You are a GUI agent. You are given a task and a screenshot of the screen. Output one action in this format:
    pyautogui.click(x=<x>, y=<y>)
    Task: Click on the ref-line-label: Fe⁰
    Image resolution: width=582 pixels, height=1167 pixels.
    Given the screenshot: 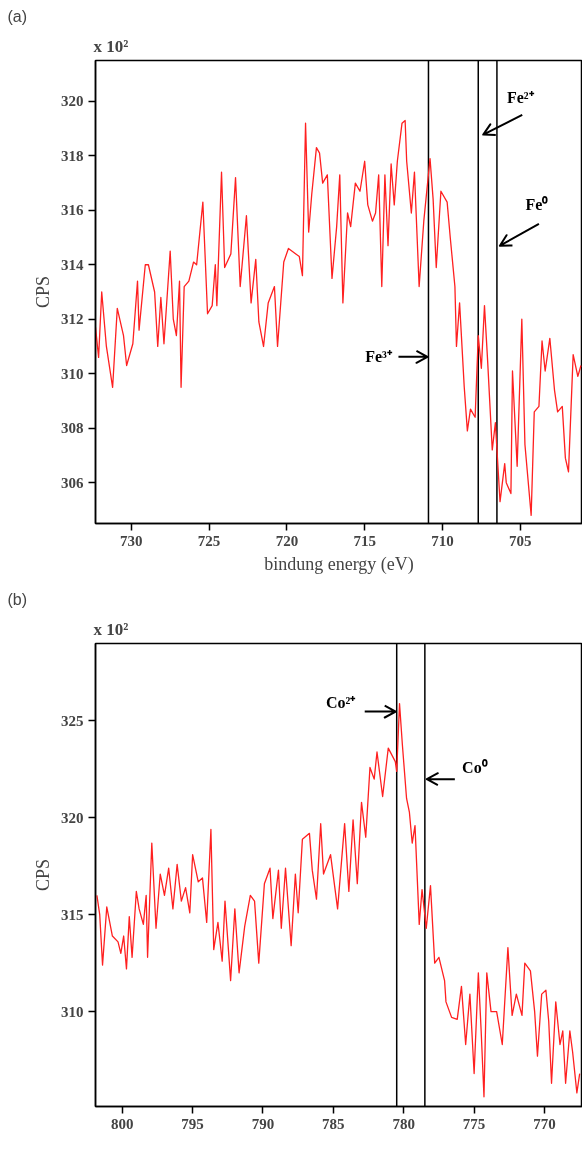 What is the action you would take?
    pyautogui.click(x=537, y=204)
    